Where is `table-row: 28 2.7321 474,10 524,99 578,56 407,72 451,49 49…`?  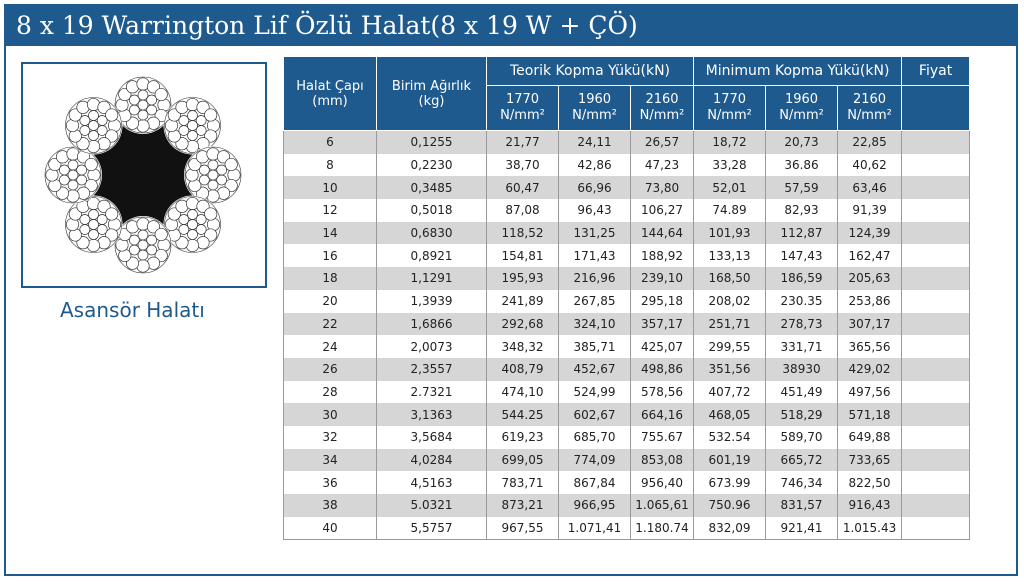 table-row: 28 2.7321 474,10 524,99 578,56 407,72 451,49 49… is located at coordinates (627, 392).